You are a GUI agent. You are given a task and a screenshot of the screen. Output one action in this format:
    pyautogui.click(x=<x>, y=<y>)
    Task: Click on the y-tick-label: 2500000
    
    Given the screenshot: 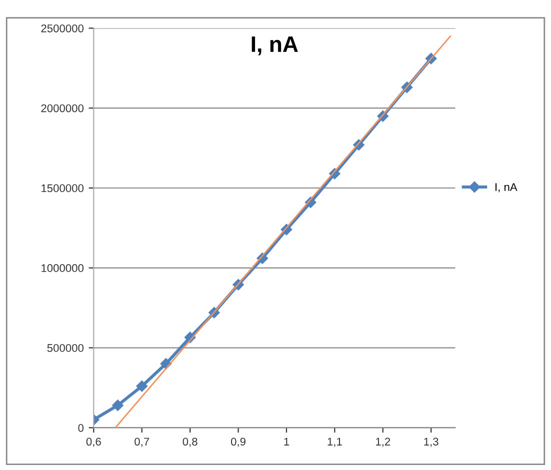 What is the action you would take?
    pyautogui.click(x=62, y=28)
    